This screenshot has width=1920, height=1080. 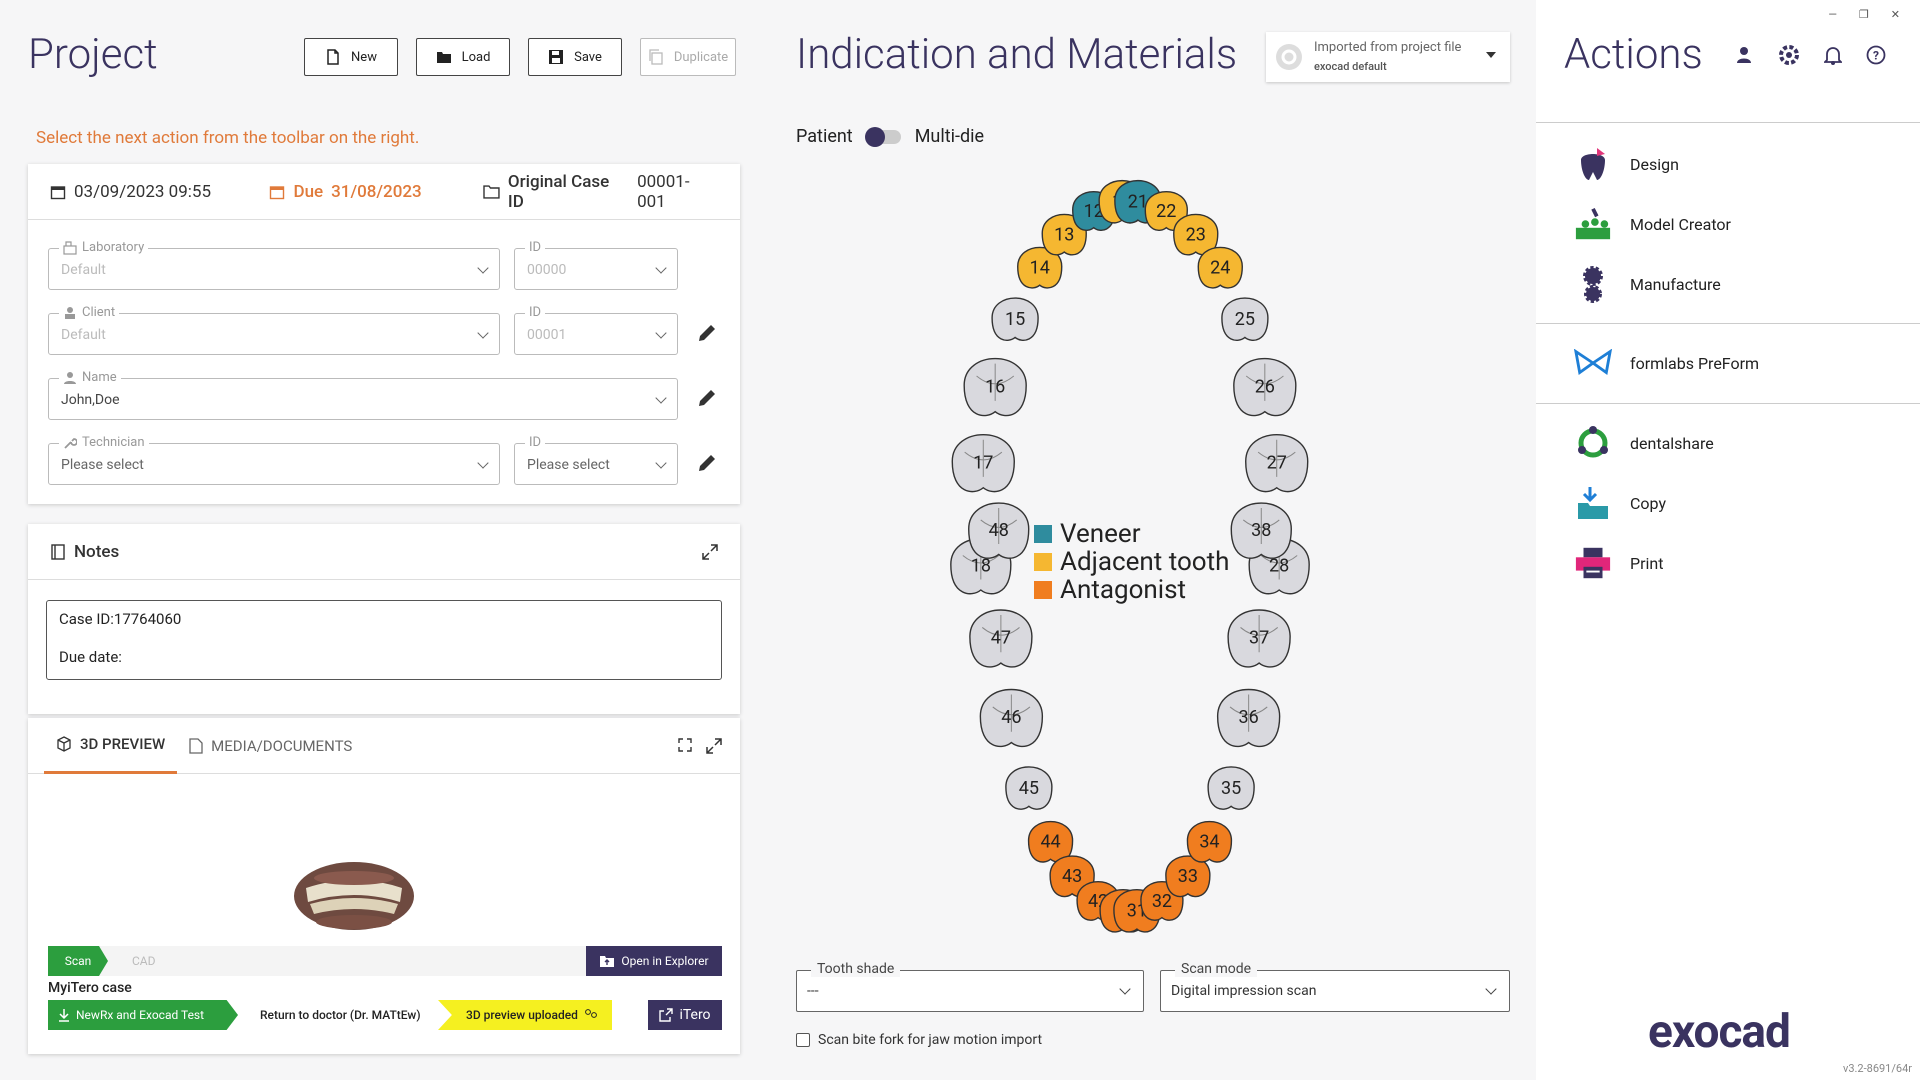 I want to click on help-icon: ?, so click(x=1876, y=55).